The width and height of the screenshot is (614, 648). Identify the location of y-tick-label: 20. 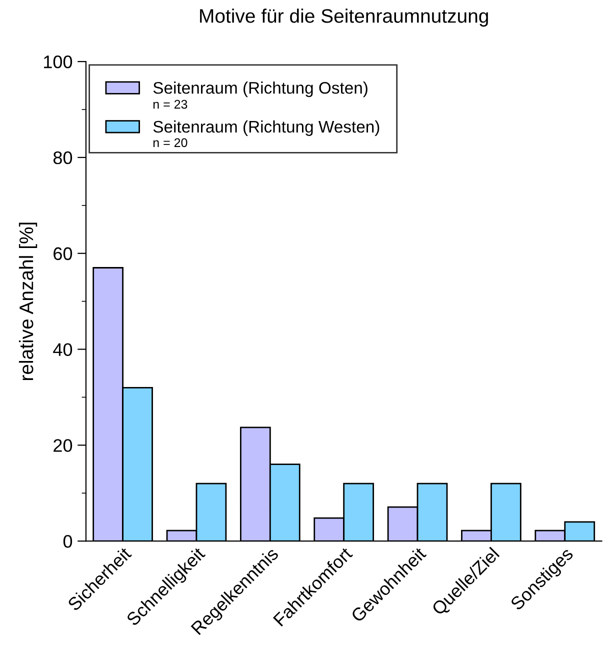
(63, 445).